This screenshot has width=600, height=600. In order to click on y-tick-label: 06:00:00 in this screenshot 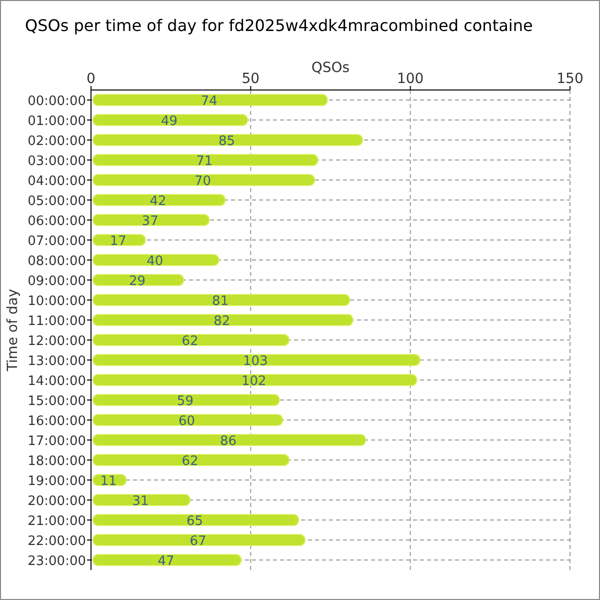, I will do `click(57, 221)`.